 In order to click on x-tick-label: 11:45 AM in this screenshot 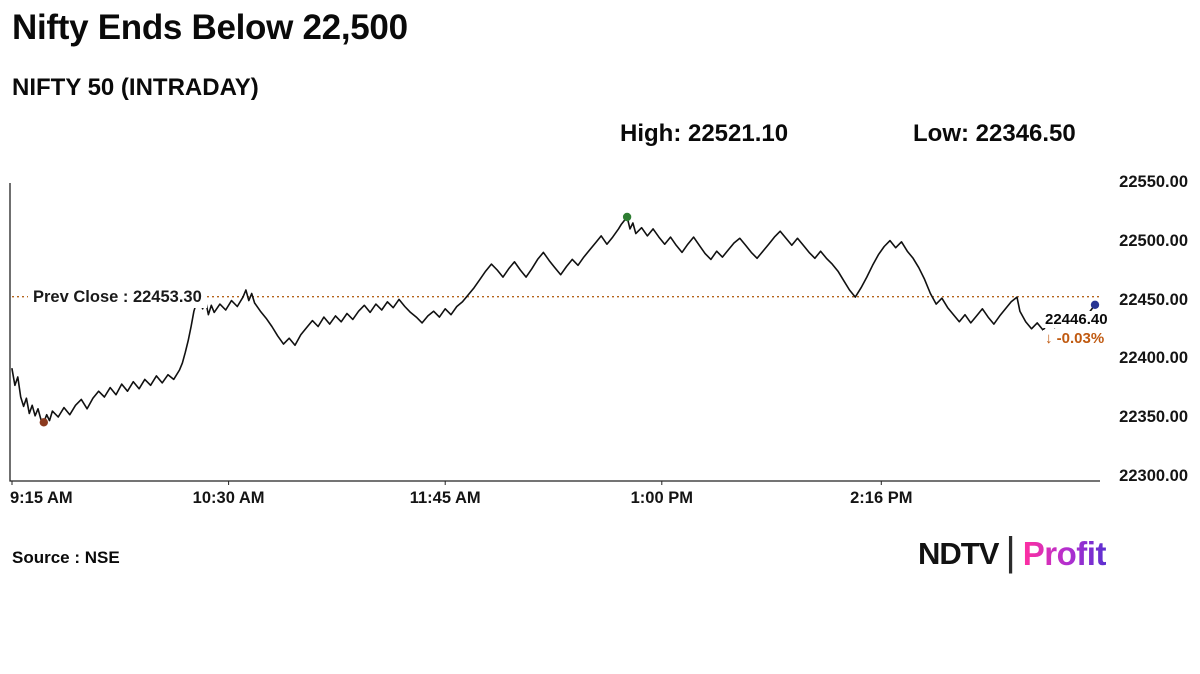, I will do `click(445, 498)`.